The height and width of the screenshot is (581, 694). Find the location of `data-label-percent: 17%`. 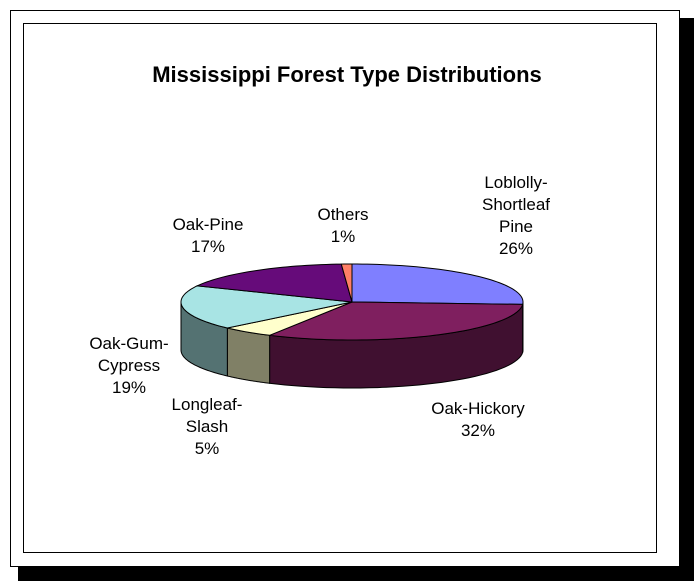

data-label-percent: 17% is located at coordinates (208, 246).